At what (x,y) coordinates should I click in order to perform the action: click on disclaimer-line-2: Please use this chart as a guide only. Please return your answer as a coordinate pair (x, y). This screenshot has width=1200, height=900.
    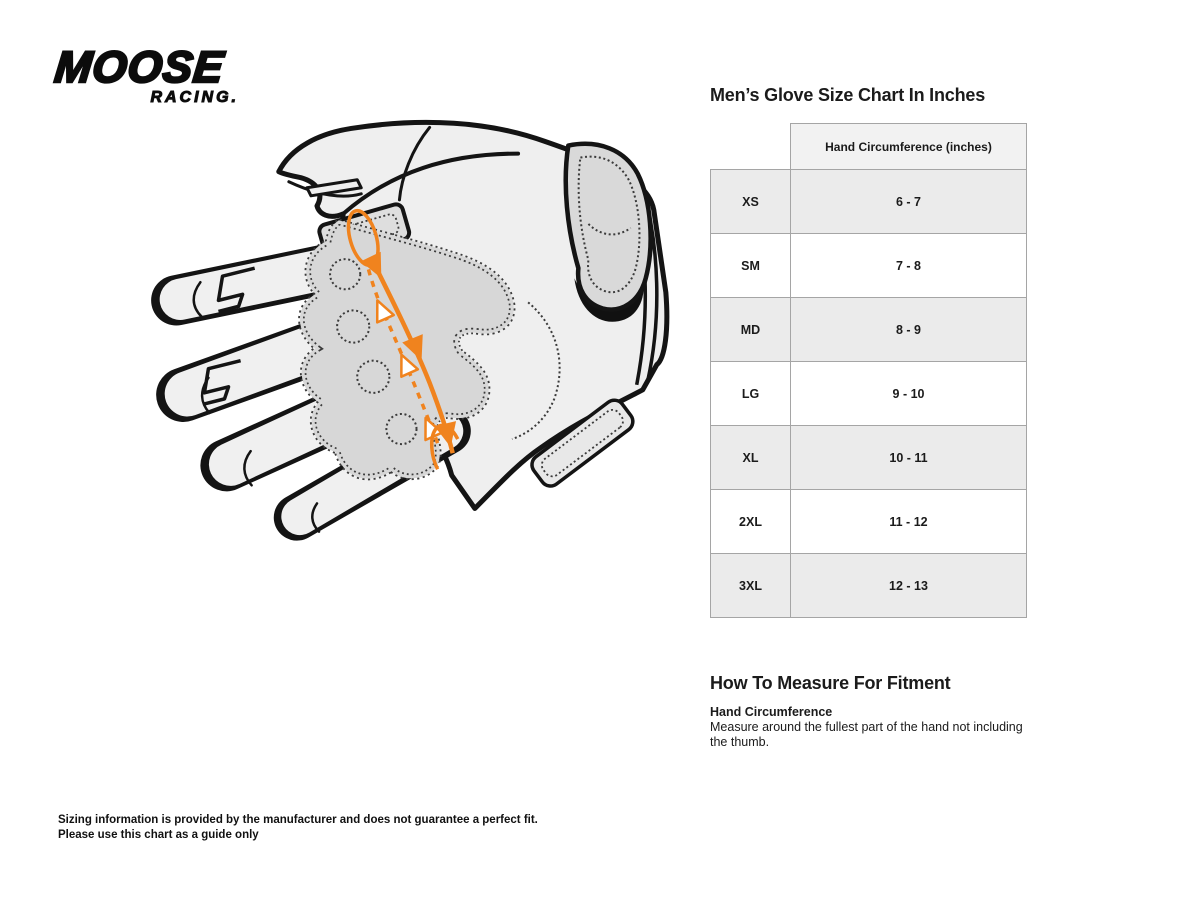
    Looking at the image, I should click on (158, 835).